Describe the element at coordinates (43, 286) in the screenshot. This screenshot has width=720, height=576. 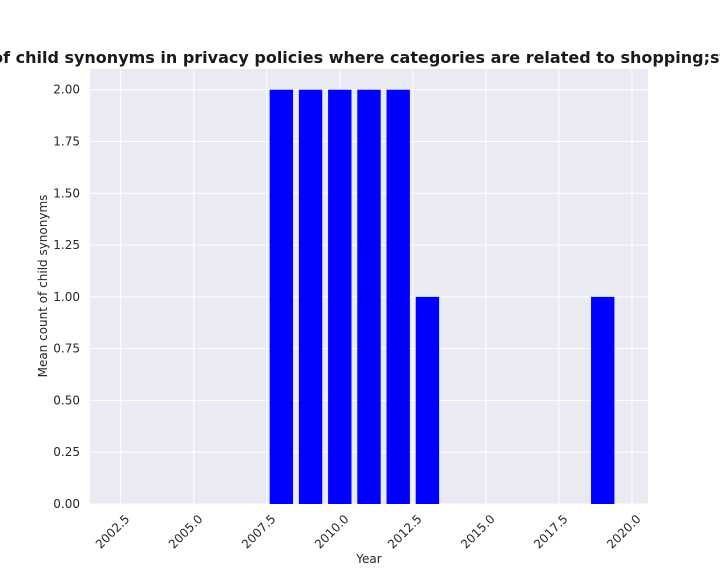
I see `y-axis-label: Mean count of child synonyms` at that location.